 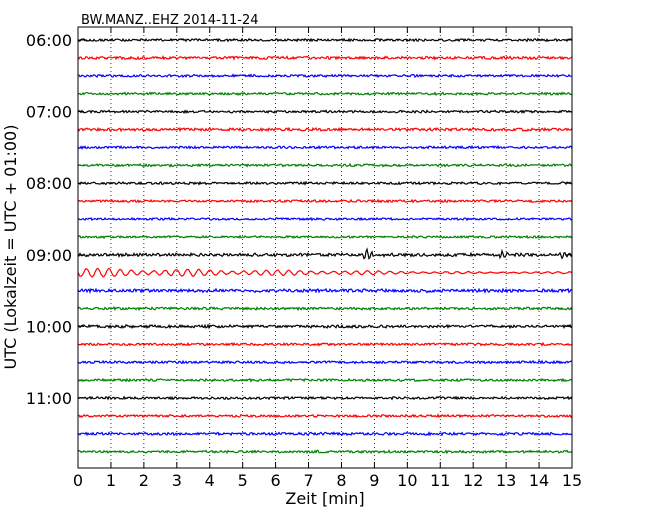 What do you see at coordinates (572, 480) in the screenshot?
I see `x-tick-label-15: 15` at bounding box center [572, 480].